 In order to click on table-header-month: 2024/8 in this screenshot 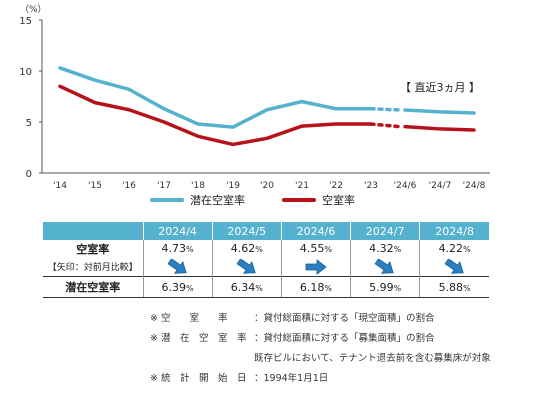, I will do `click(454, 231)`.